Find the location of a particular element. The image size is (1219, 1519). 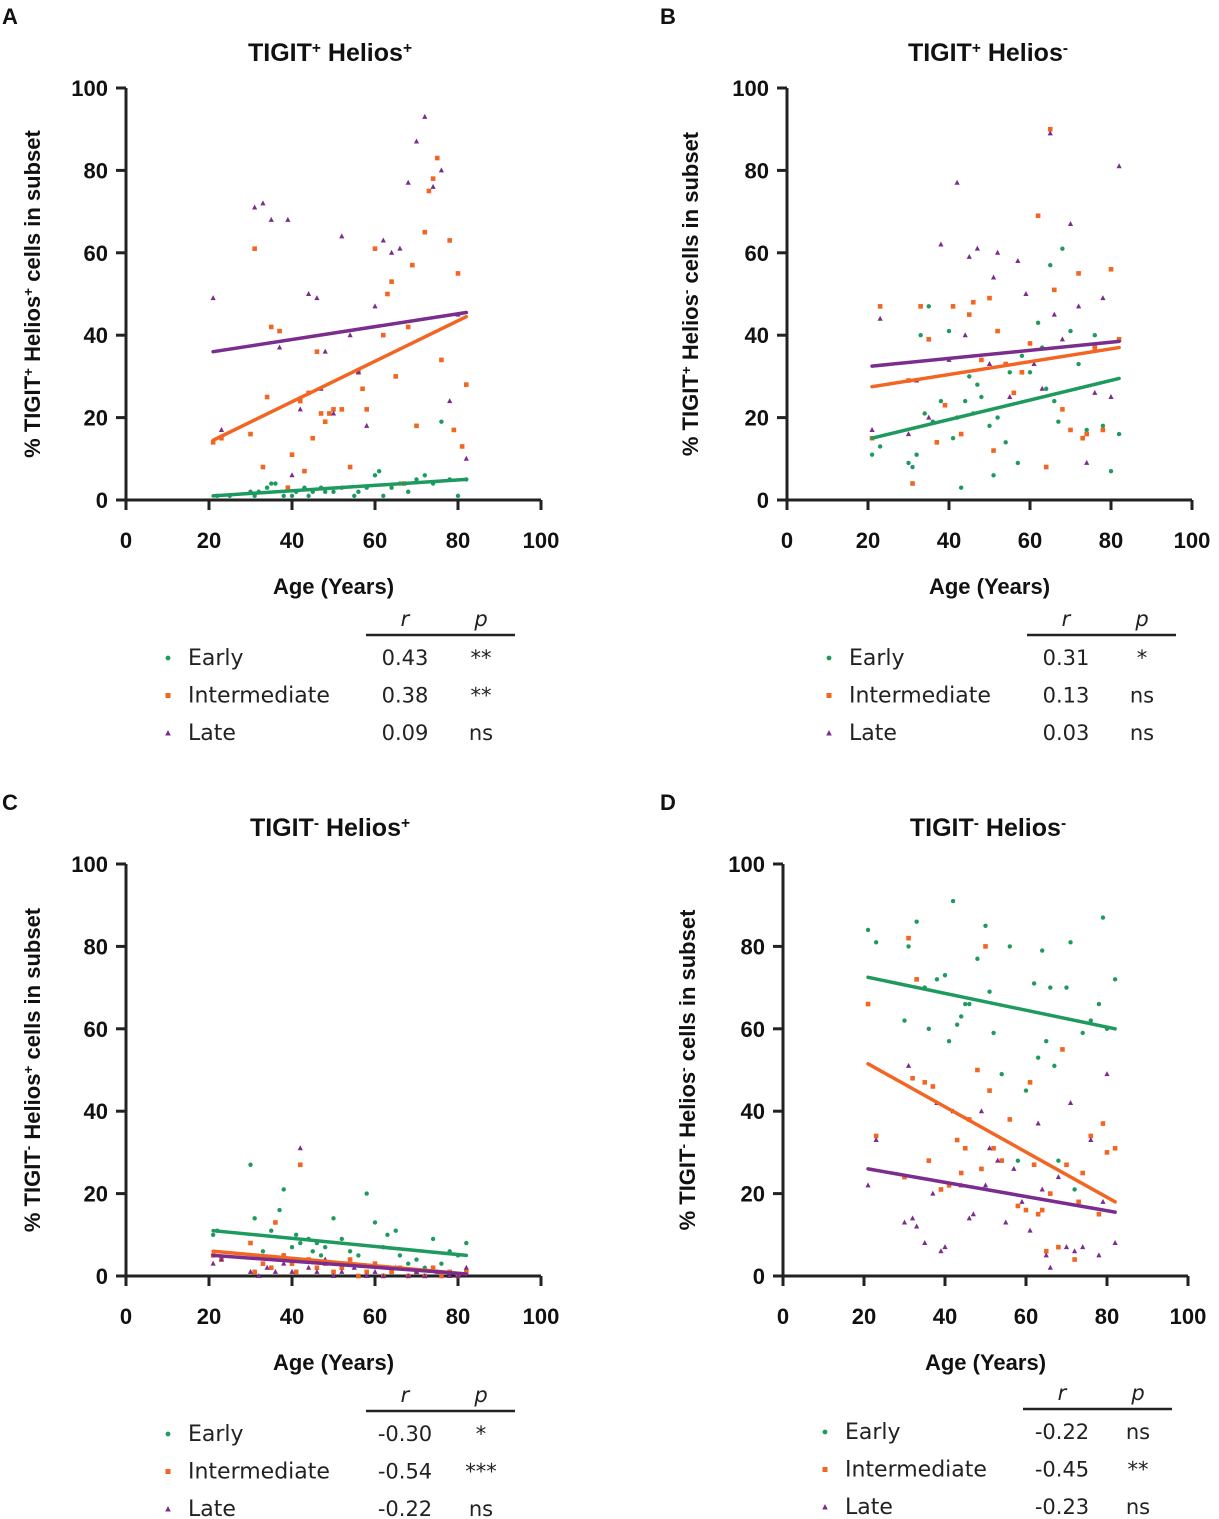

series-intermediate is located at coordinates (339, 322).